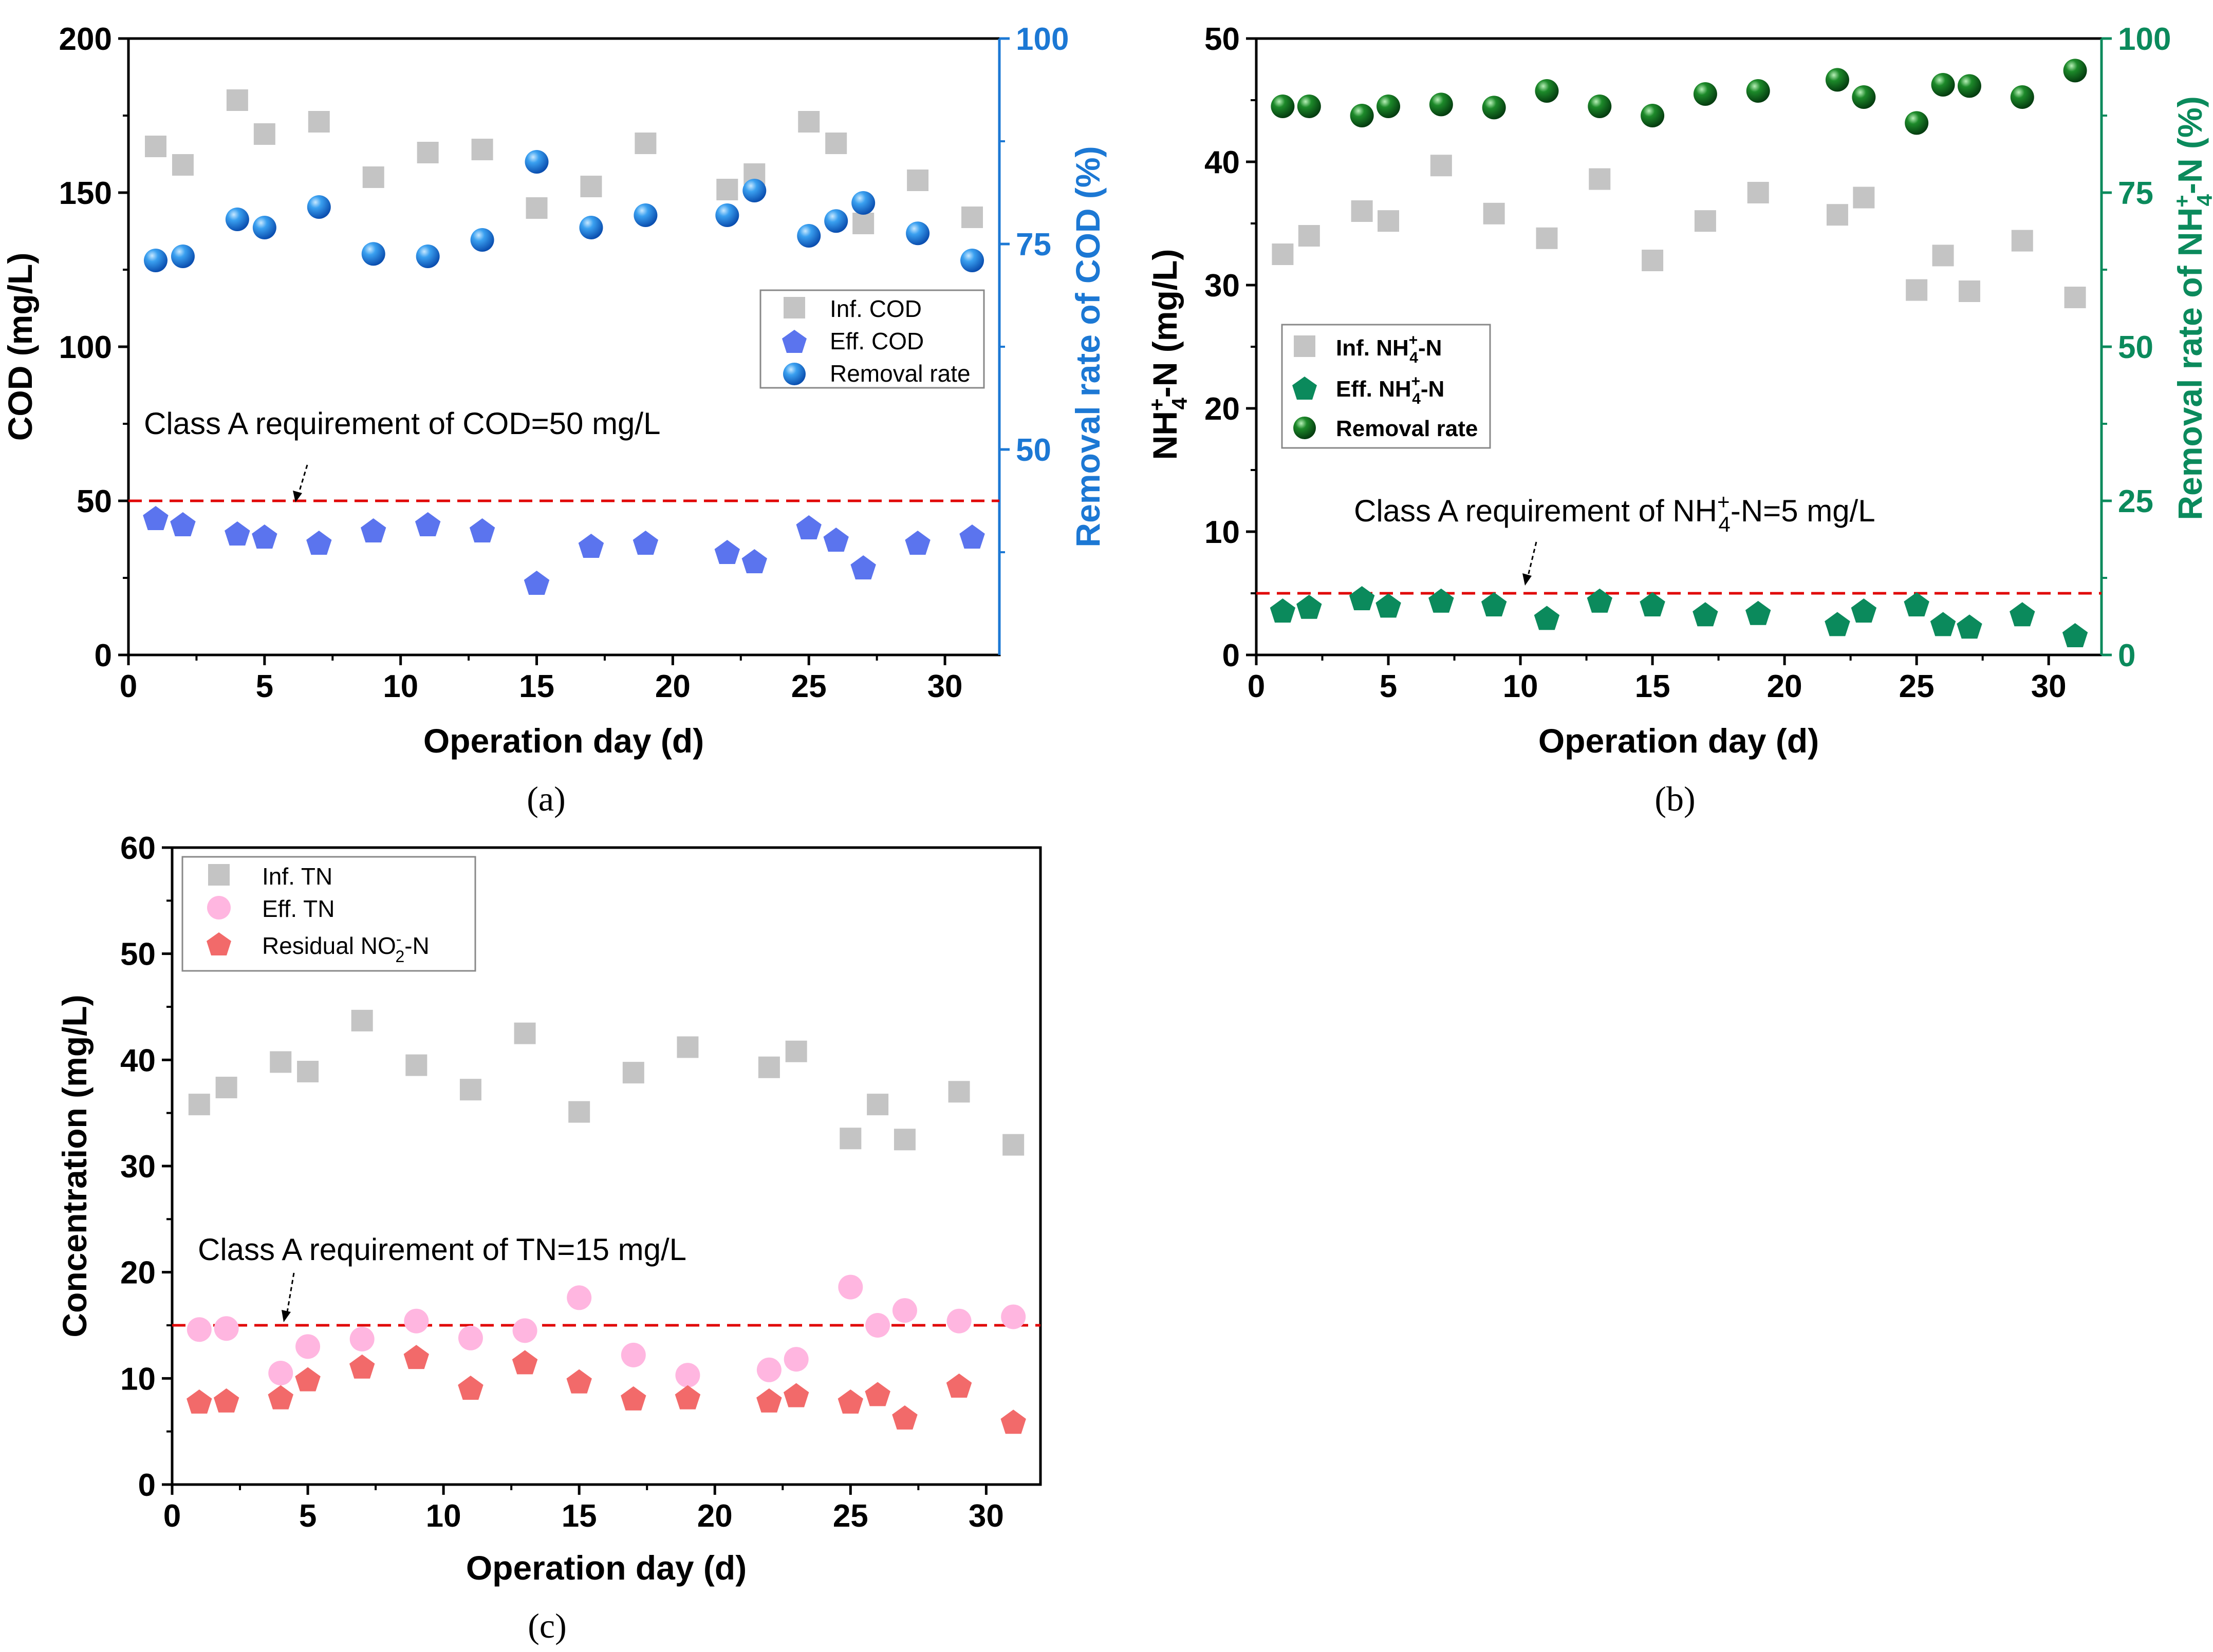 The height and width of the screenshot is (1652, 2213). Describe the element at coordinates (103, 656) in the screenshot. I see `panel-a-y-tick-label: 0` at that location.